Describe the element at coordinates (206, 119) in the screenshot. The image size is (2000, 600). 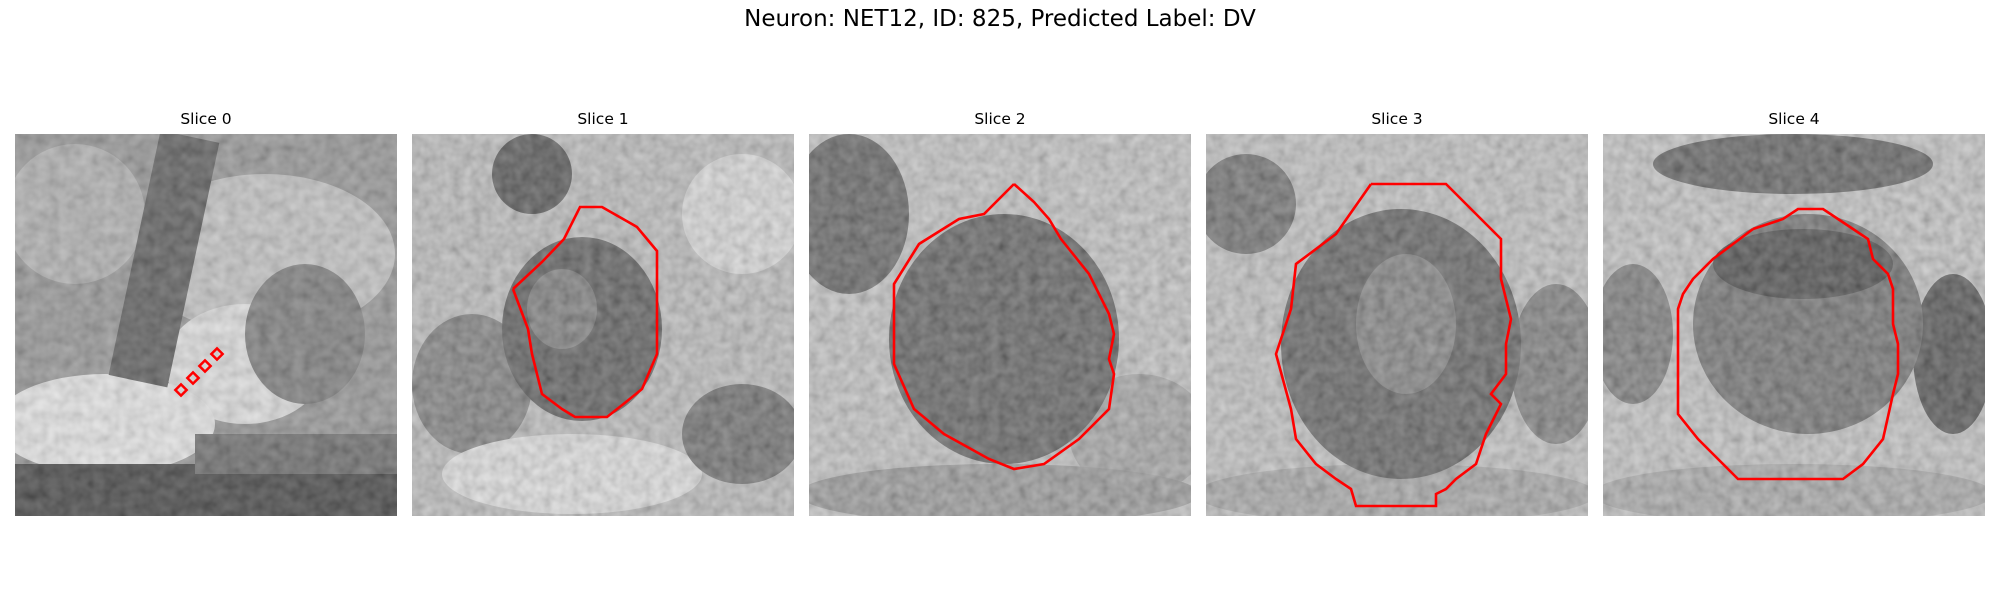
I see `slice-title-0: Slice 0` at that location.